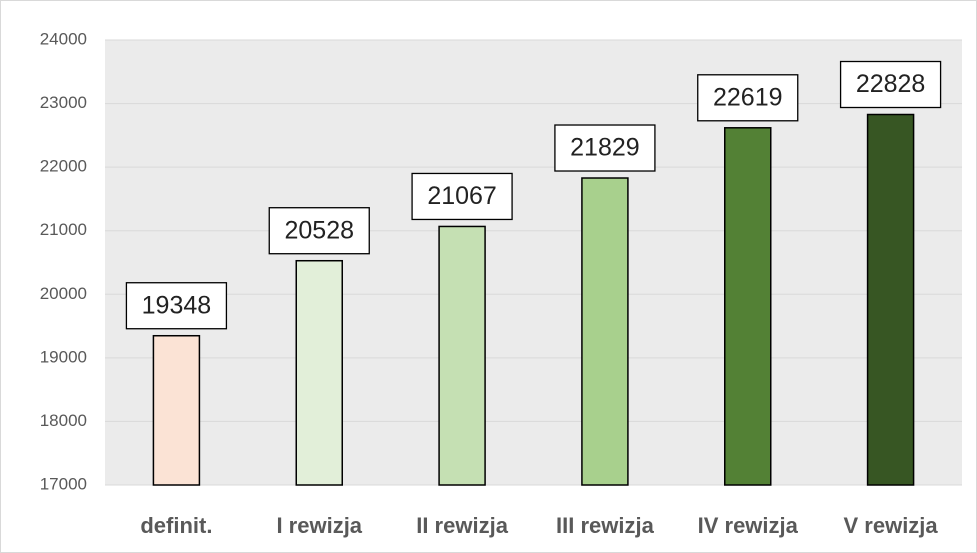  I want to click on y-tick-label: 19000, so click(63, 356).